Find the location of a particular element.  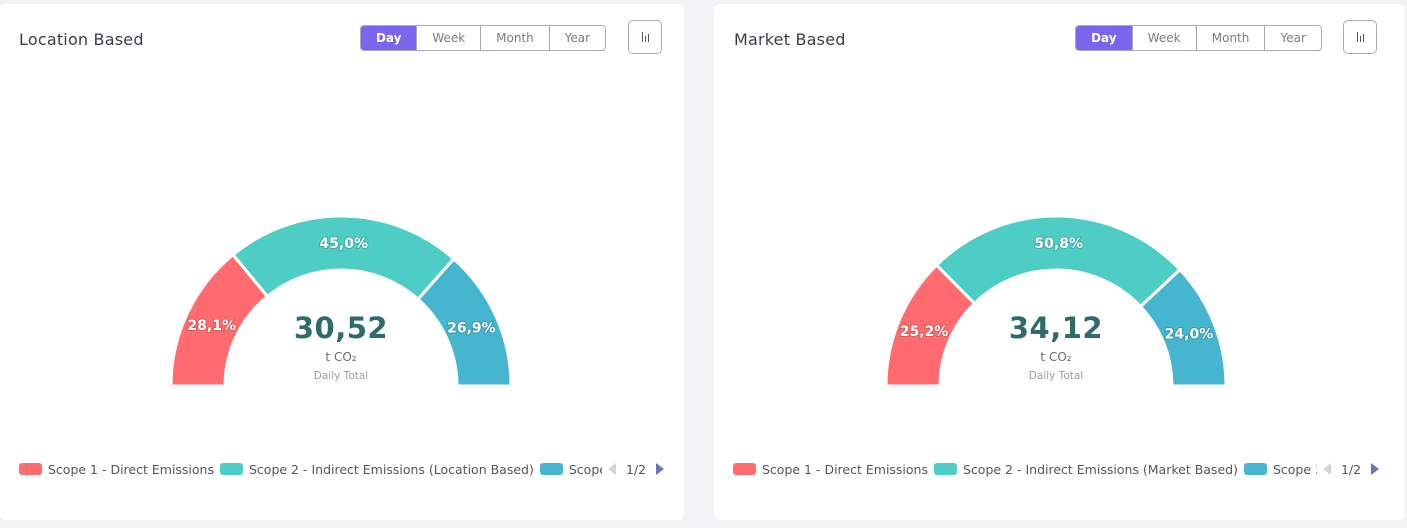

legend-item-scope-3: Scope 3 - Up is located at coordinates (1280, 469).